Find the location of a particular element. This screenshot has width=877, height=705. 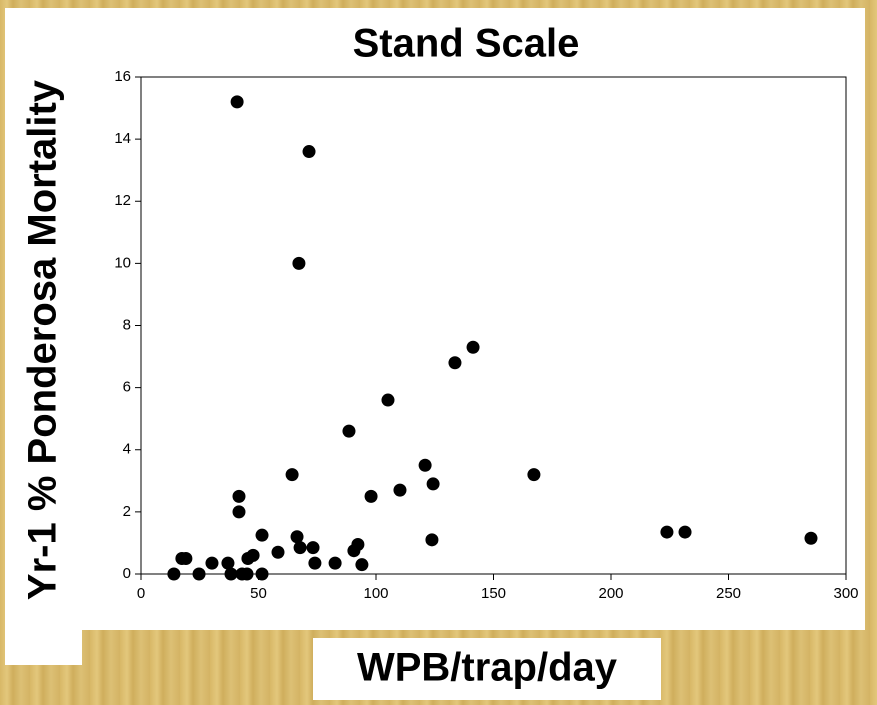

y-axis-label: Yr-1 % Ponderosa Mortality is located at coordinates (43, 339).